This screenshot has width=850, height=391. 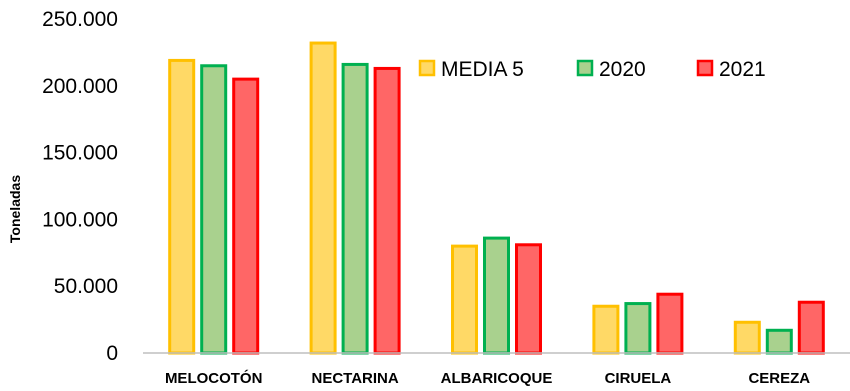 I want to click on y-tick-label: 200.000, so click(x=80, y=86).